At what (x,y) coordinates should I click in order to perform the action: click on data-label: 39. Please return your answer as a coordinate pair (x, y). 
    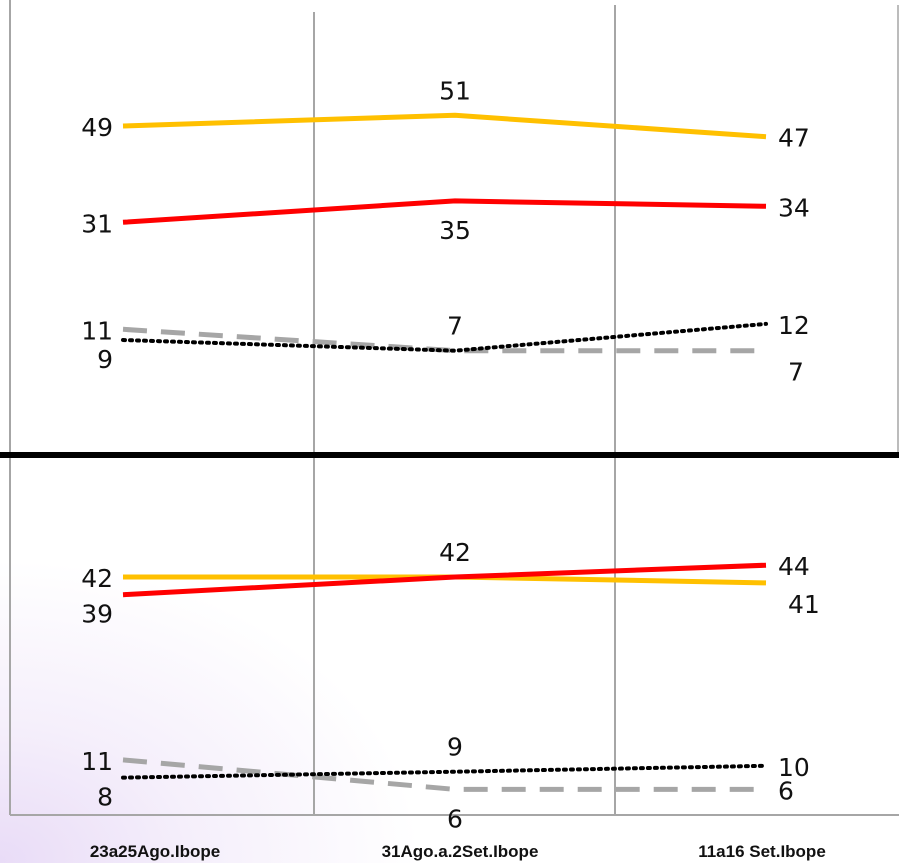
    Looking at the image, I should click on (97, 614).